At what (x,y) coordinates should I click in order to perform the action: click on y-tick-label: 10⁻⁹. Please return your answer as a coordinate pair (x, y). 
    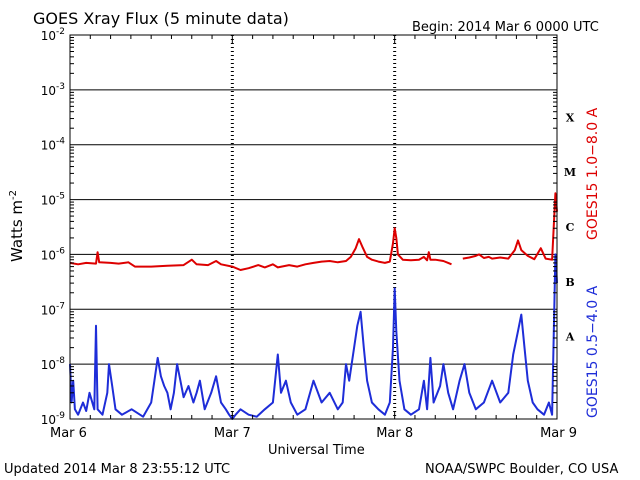
    Looking at the image, I should click on (53, 419).